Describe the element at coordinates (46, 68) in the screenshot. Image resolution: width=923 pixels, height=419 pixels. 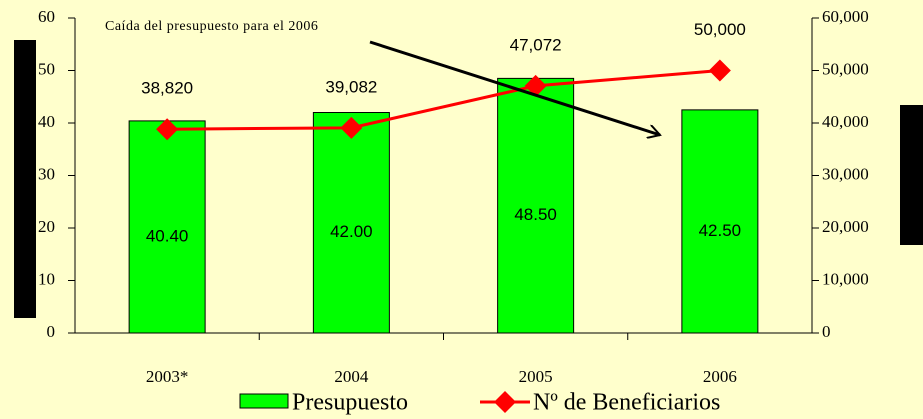
I see `y-tick-label: 50` at that location.